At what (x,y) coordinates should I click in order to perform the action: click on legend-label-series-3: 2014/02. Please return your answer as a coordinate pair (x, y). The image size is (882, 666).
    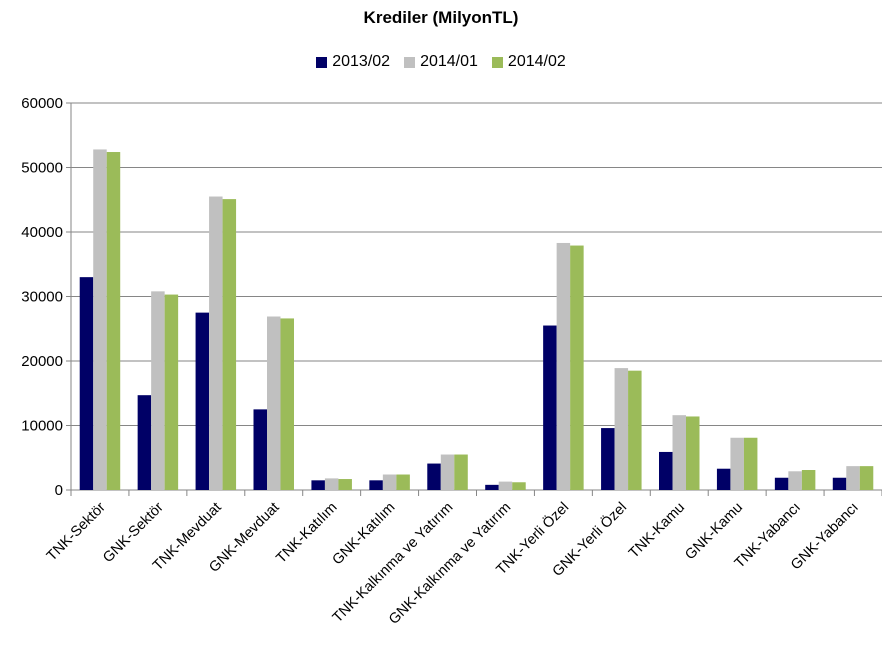
    Looking at the image, I should click on (536, 61).